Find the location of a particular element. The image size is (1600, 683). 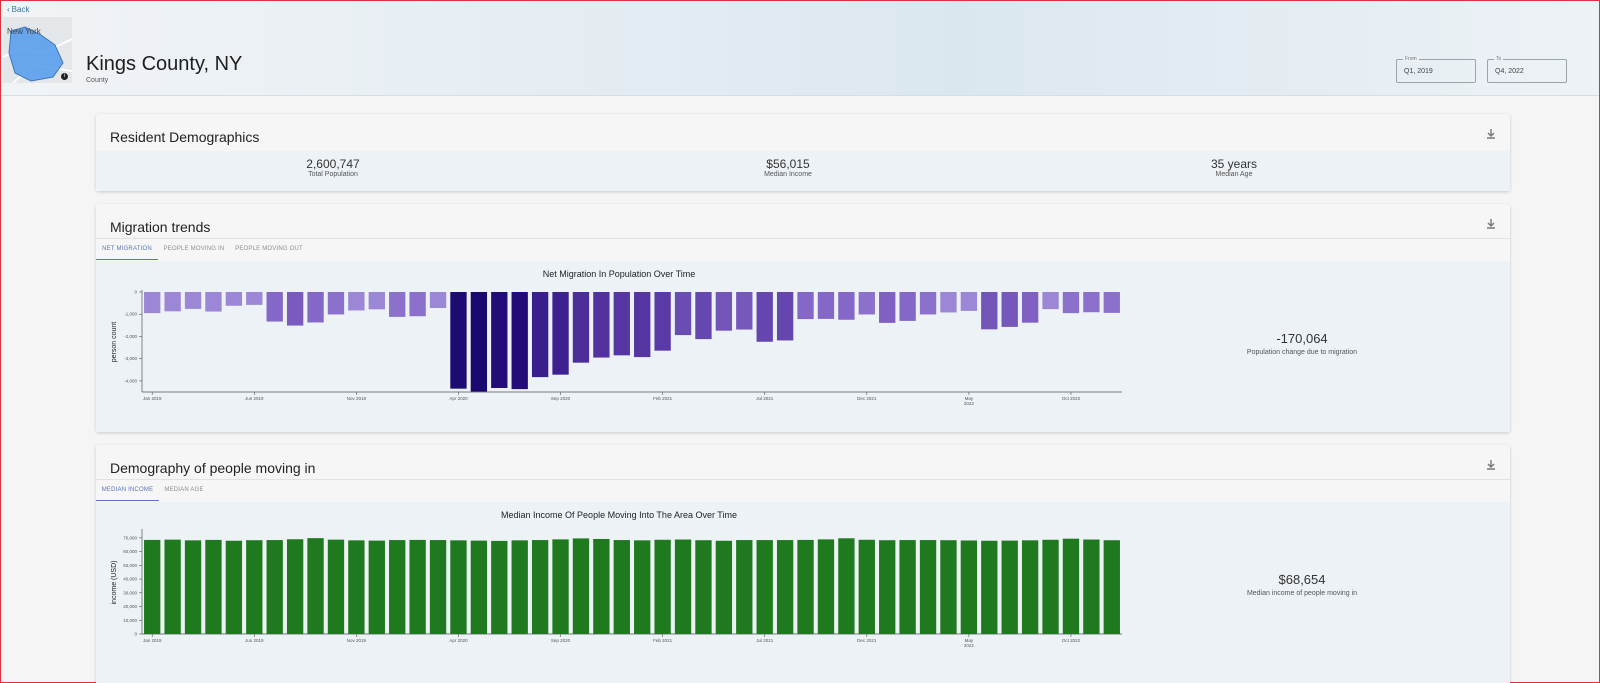

stat-median-age: 35 years Median Age is located at coordinates (1234, 167).